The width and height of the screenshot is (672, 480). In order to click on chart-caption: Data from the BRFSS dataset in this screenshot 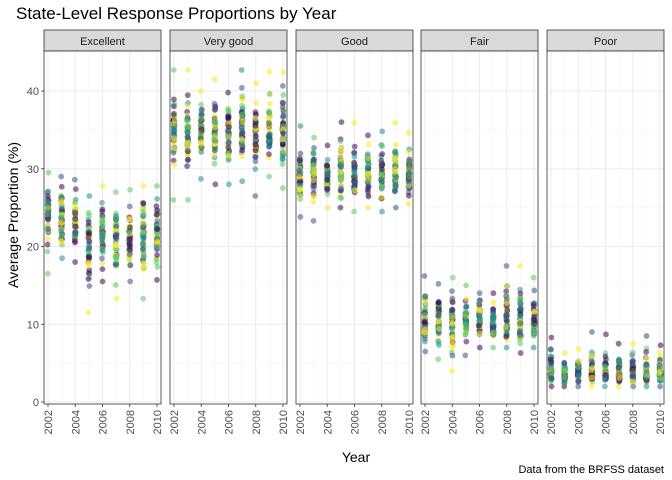, I will do `click(591, 470)`.